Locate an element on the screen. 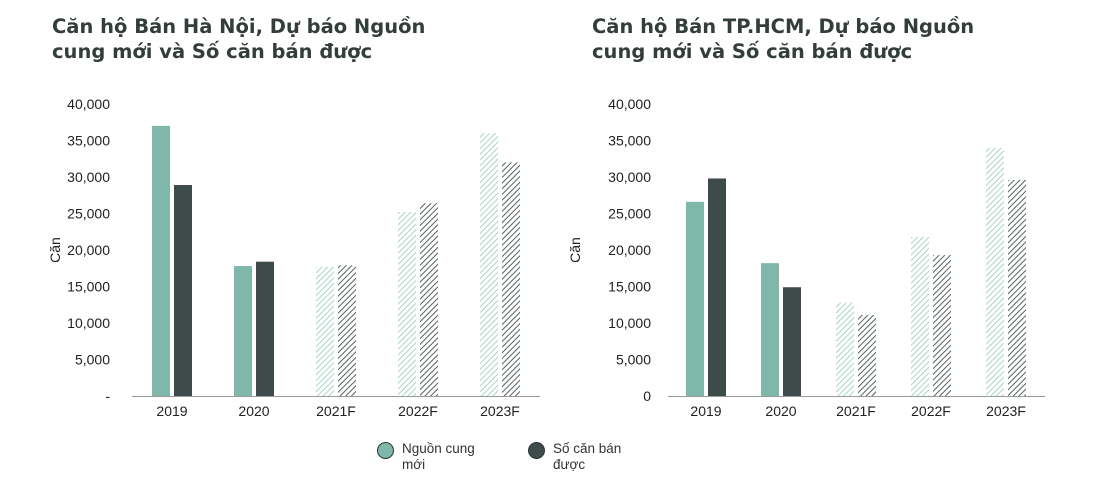 Image resolution: width=1100 pixels, height=482 pixels. legend-item-supply: Nguồn cung mới is located at coordinates (435, 457).